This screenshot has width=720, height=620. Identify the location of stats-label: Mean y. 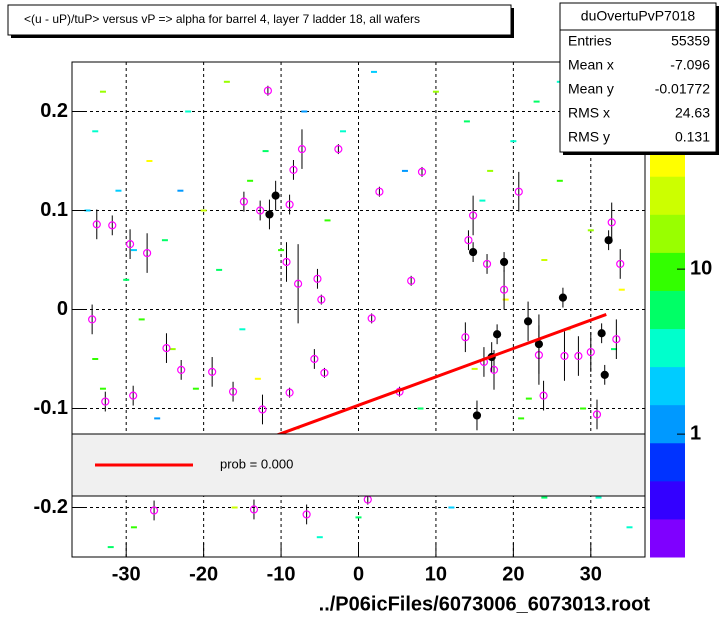
(591, 89).